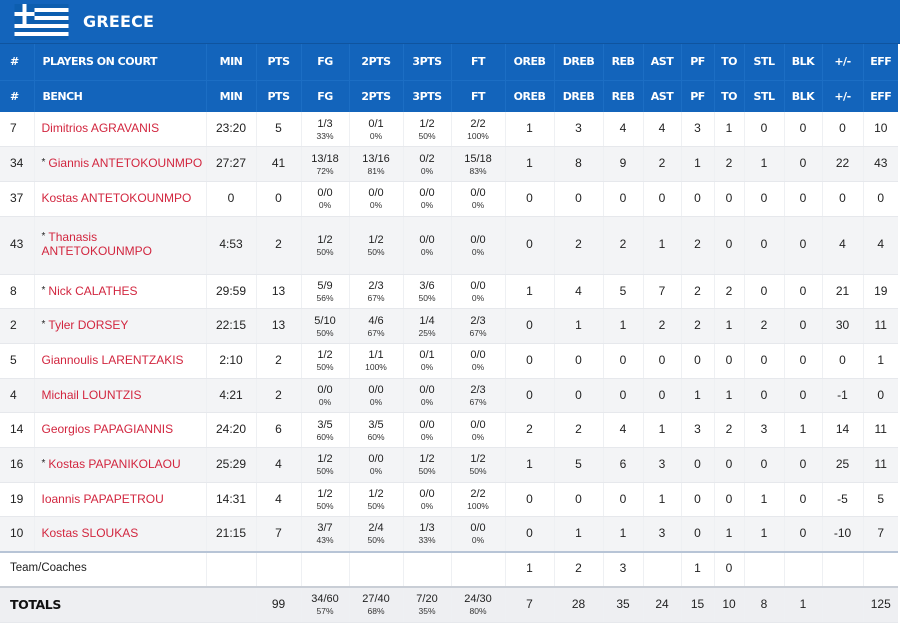 The image size is (900, 626). Describe the element at coordinates (230, 130) in the screenshot. I see `minutes: 23:20` at that location.